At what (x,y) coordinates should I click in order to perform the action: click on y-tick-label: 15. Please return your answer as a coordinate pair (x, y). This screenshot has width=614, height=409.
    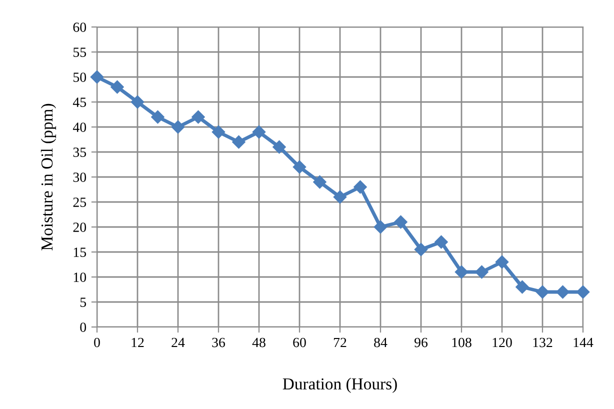
    Looking at the image, I should click on (80, 252).